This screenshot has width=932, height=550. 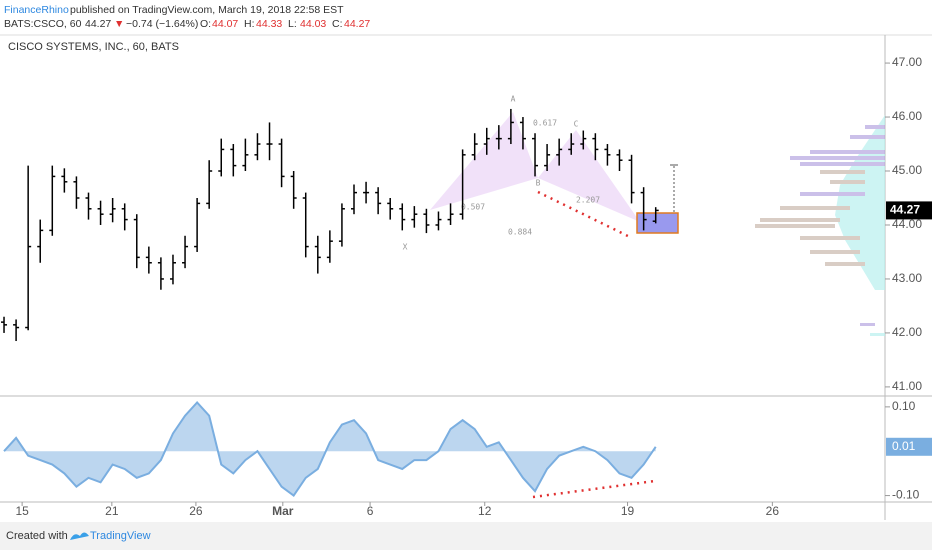 I want to click on ohlc-value: 44.27, so click(x=357, y=24).